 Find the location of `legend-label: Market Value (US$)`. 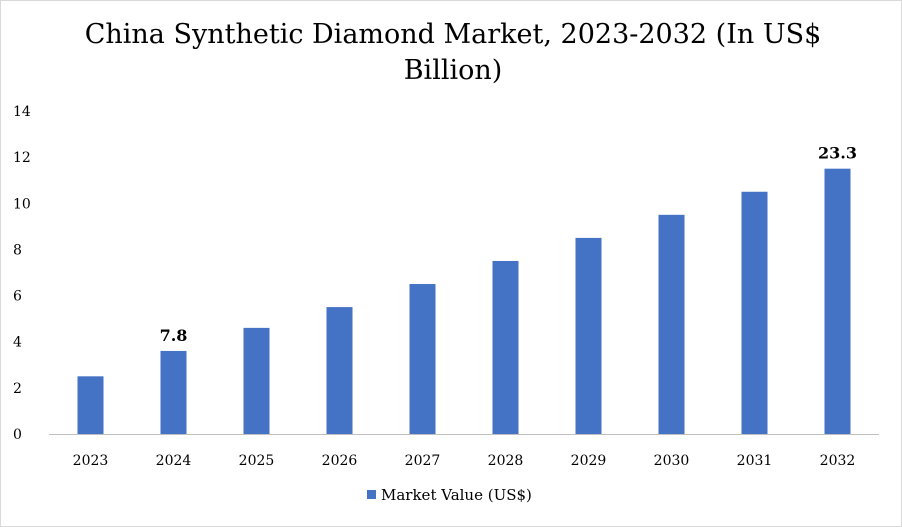

legend-label: Market Value (US$) is located at coordinates (456, 495).